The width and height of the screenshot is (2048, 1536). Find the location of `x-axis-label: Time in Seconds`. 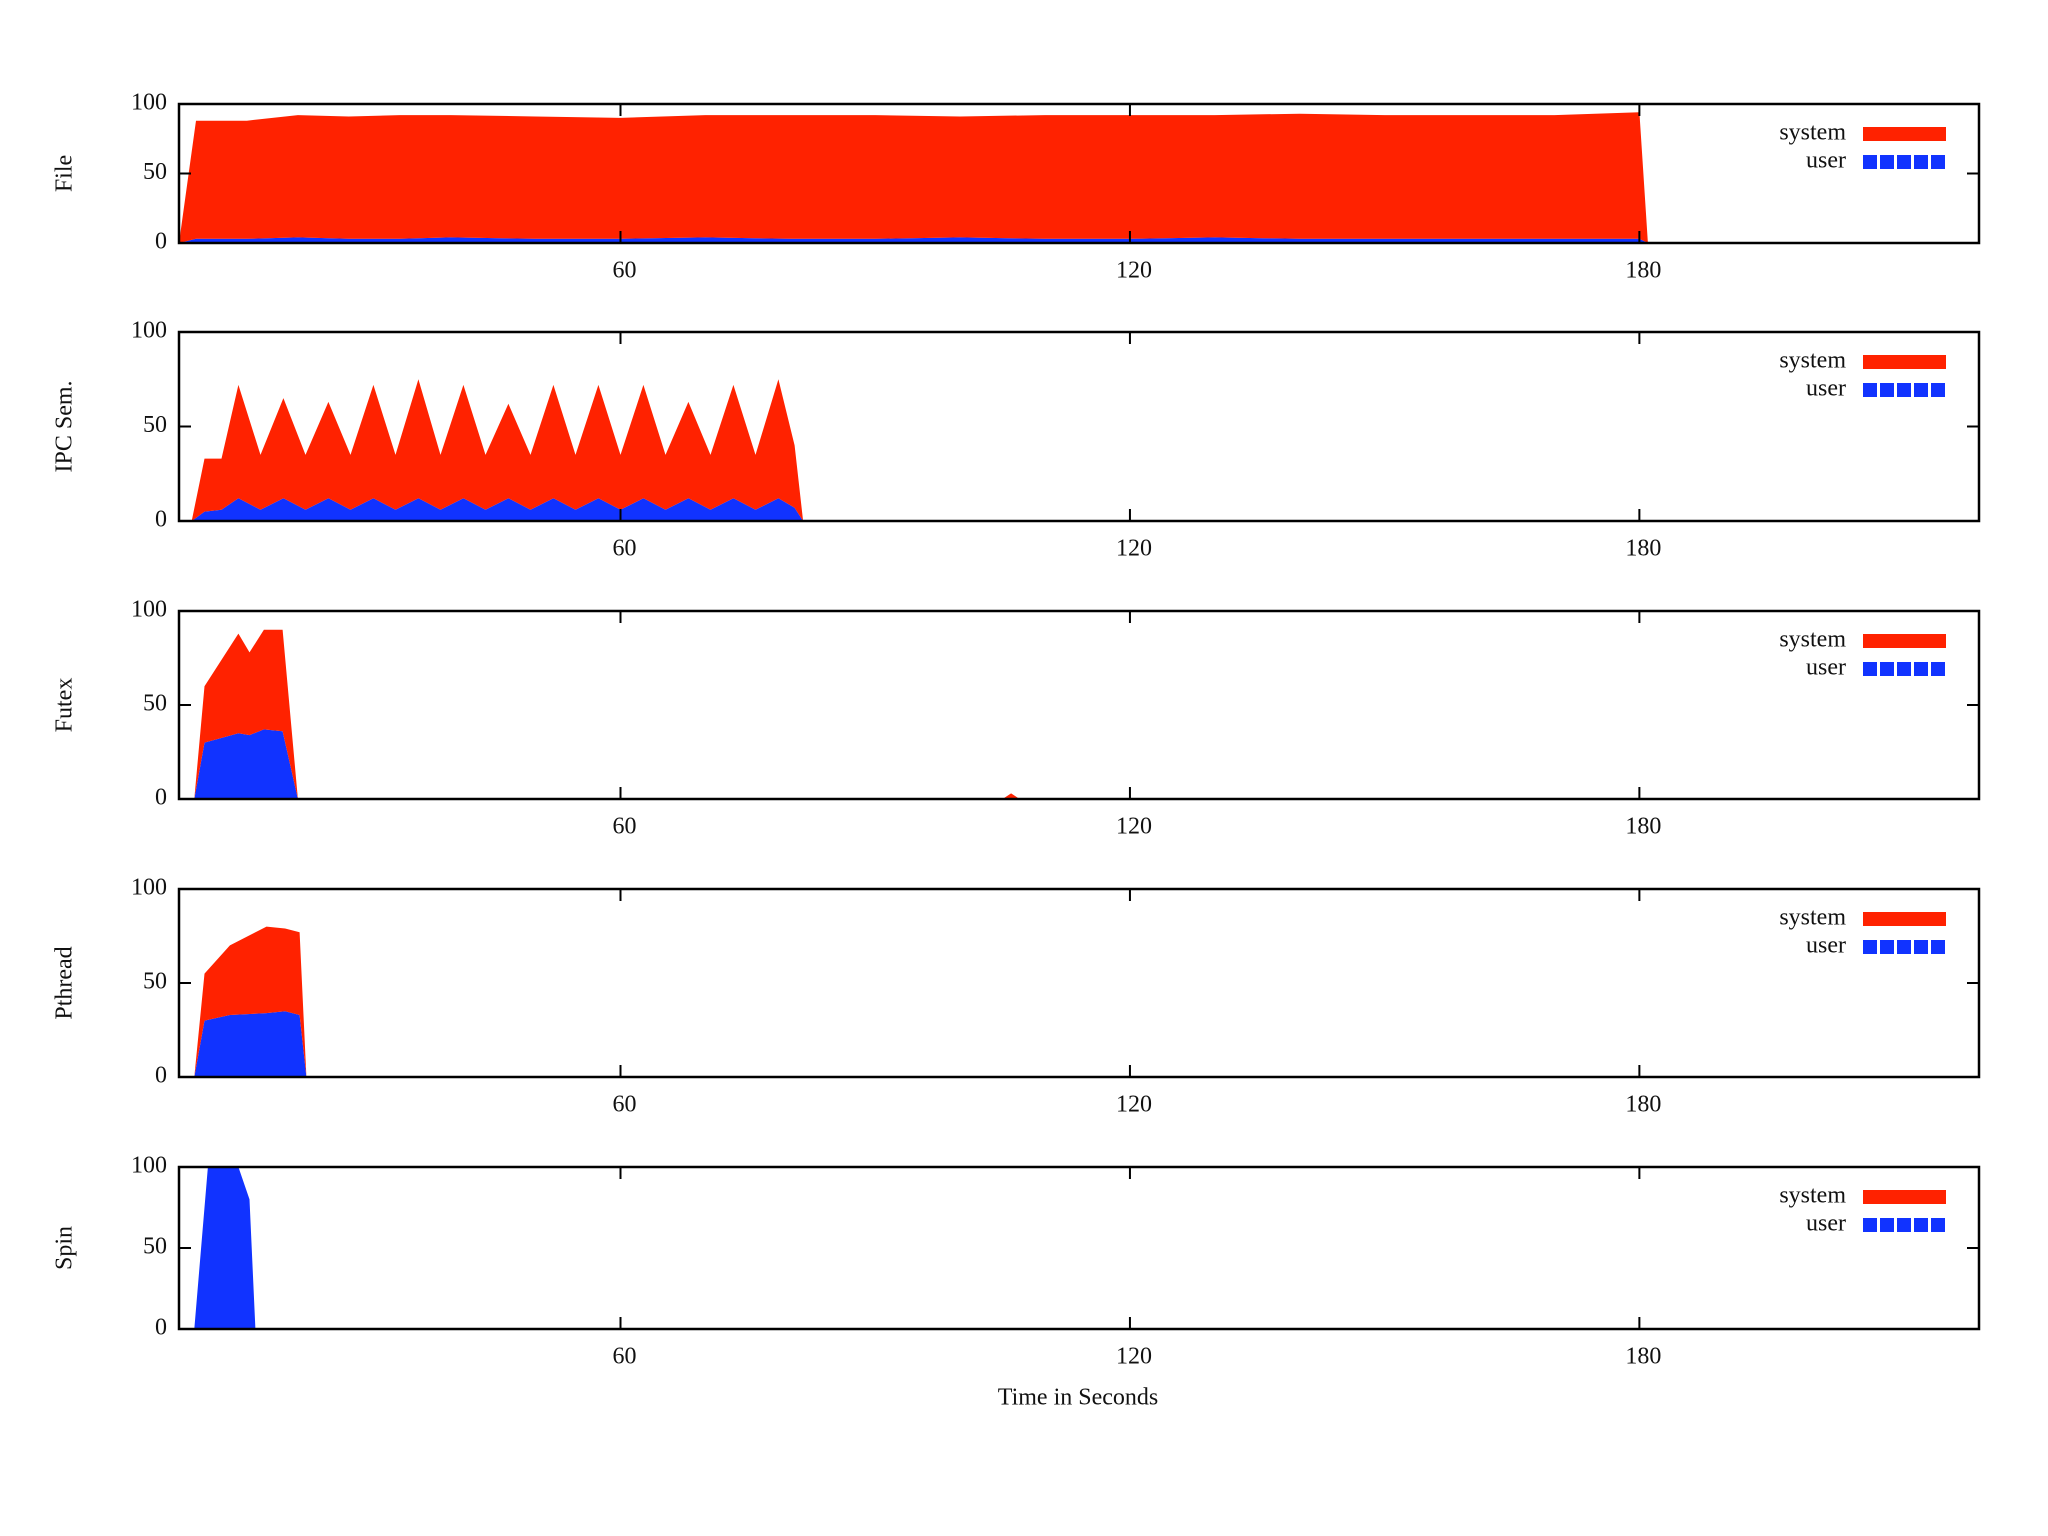

x-axis-label: Time in Seconds is located at coordinates (1078, 1398).